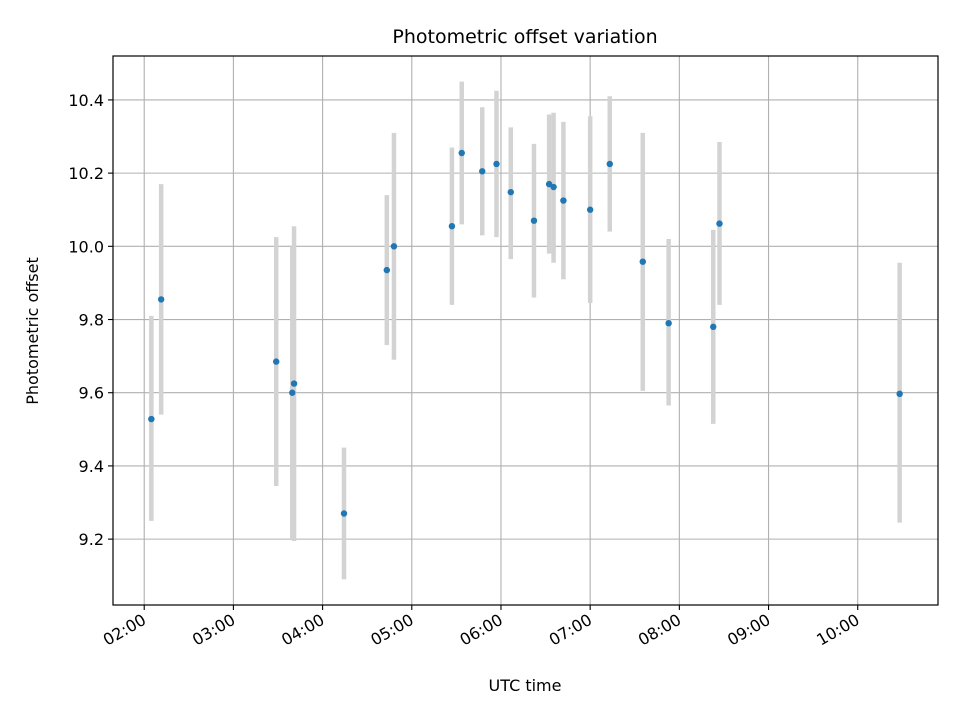 The height and width of the screenshot is (720, 960). What do you see at coordinates (86, 100) in the screenshot?
I see `y-tick-label: 10.4` at bounding box center [86, 100].